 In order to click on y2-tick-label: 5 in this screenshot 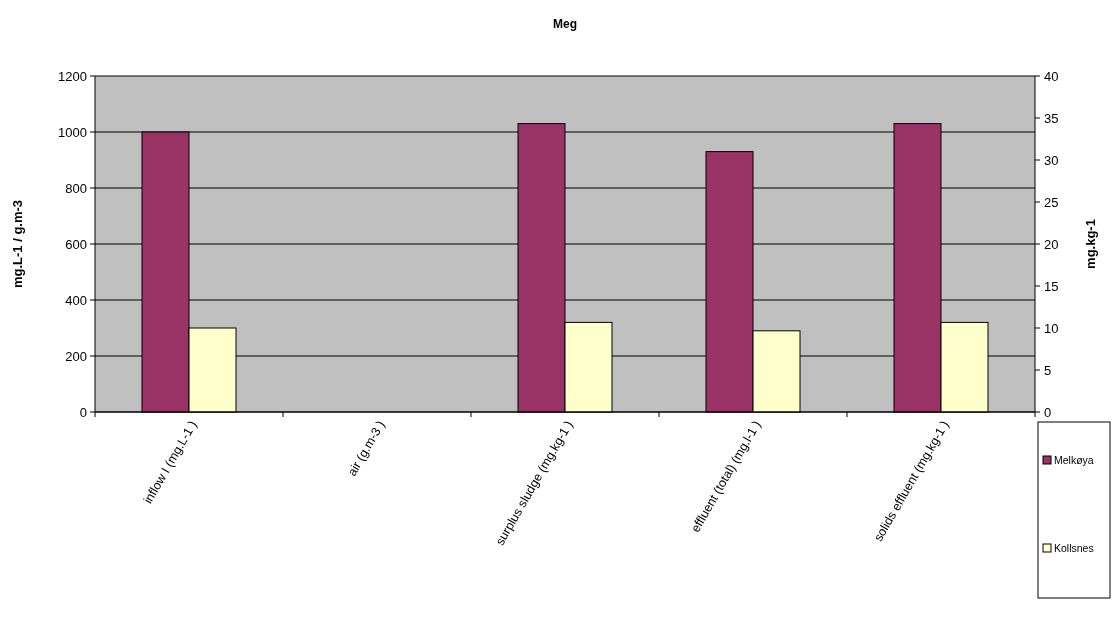, I will do `click(1048, 370)`.